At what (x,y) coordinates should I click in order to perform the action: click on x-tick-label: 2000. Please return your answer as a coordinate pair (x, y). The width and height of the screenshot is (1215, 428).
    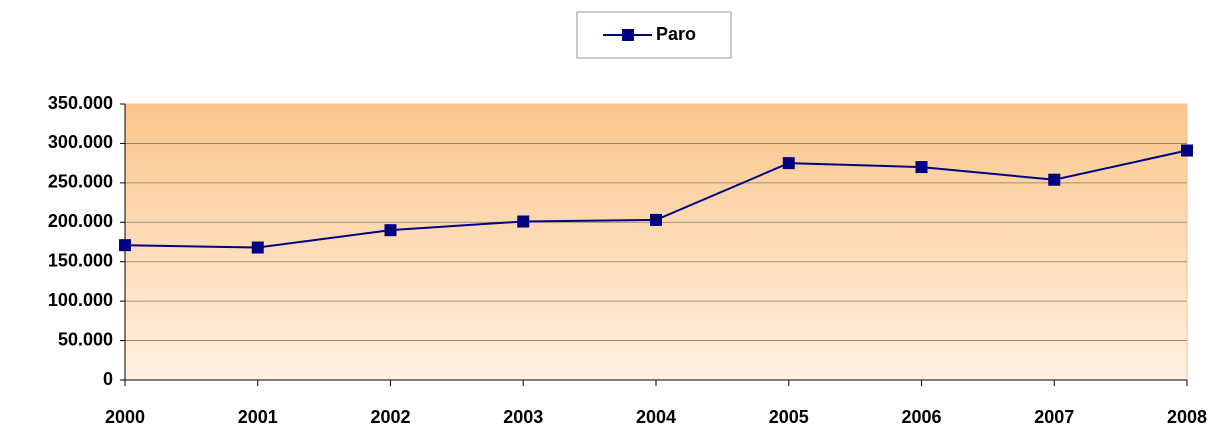
    Looking at the image, I should click on (125, 417).